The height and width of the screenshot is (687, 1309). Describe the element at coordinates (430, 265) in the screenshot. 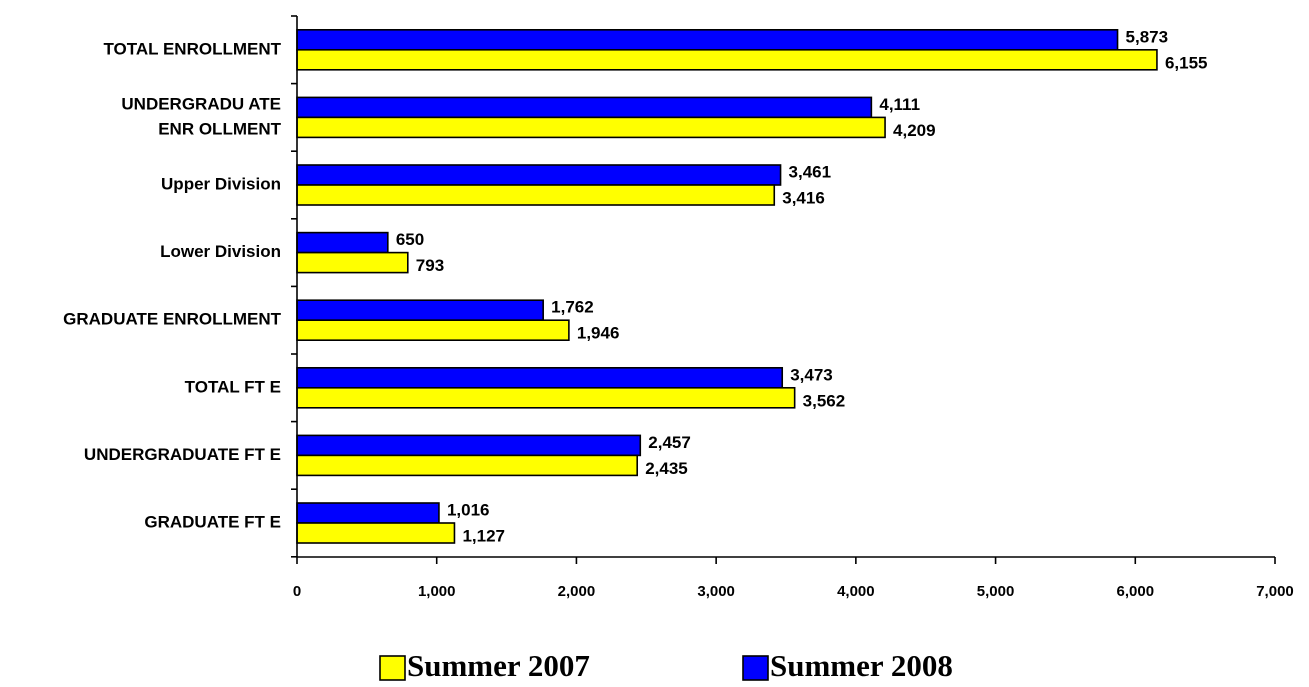

I see `data-label: 793` at that location.